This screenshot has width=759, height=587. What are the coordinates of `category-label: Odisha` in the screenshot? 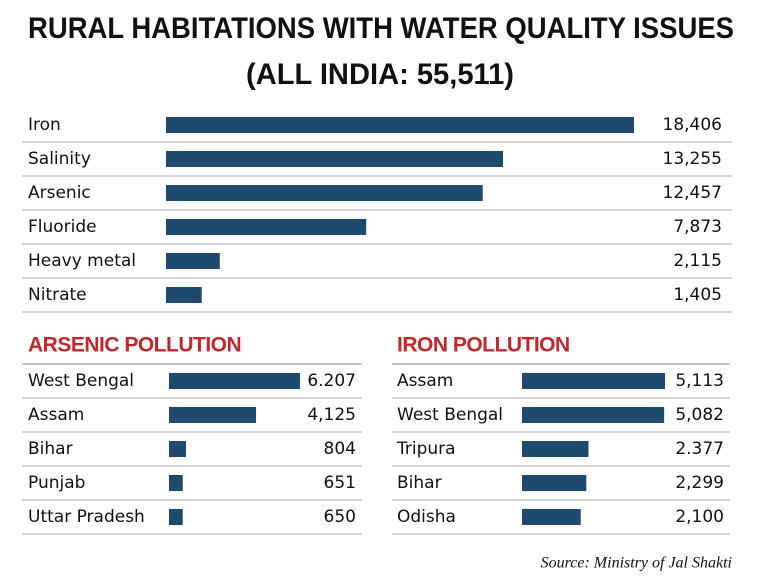 It's located at (426, 517).